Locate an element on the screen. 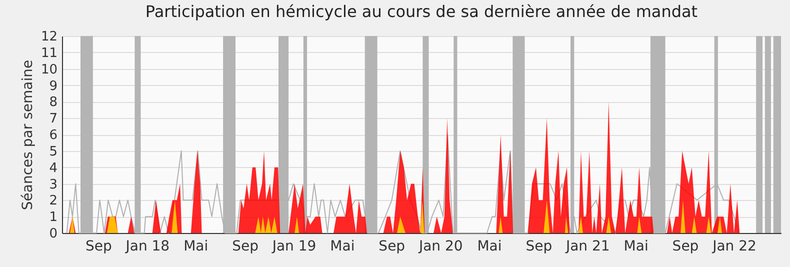  y-tick-label: 7 is located at coordinates (53, 119).